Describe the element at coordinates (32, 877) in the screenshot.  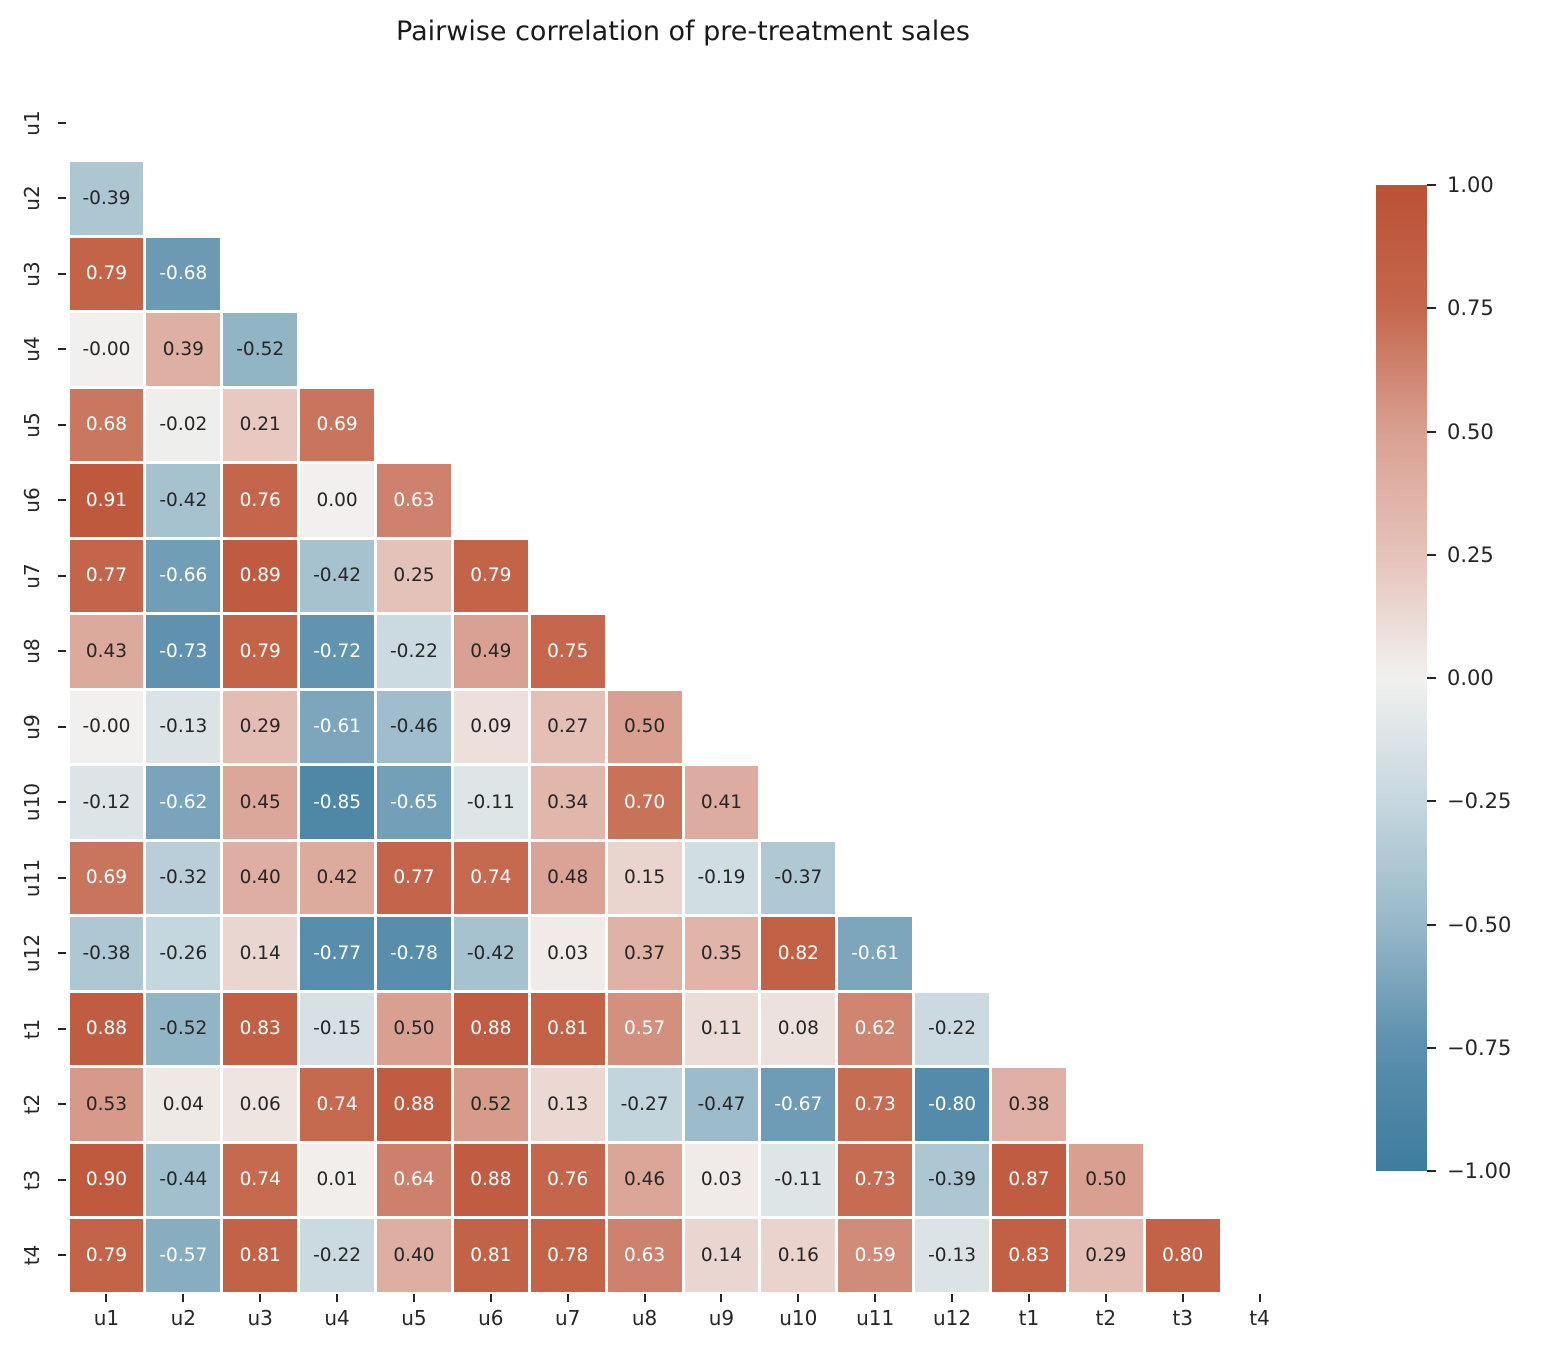
I see `y-tick-label: u11` at that location.